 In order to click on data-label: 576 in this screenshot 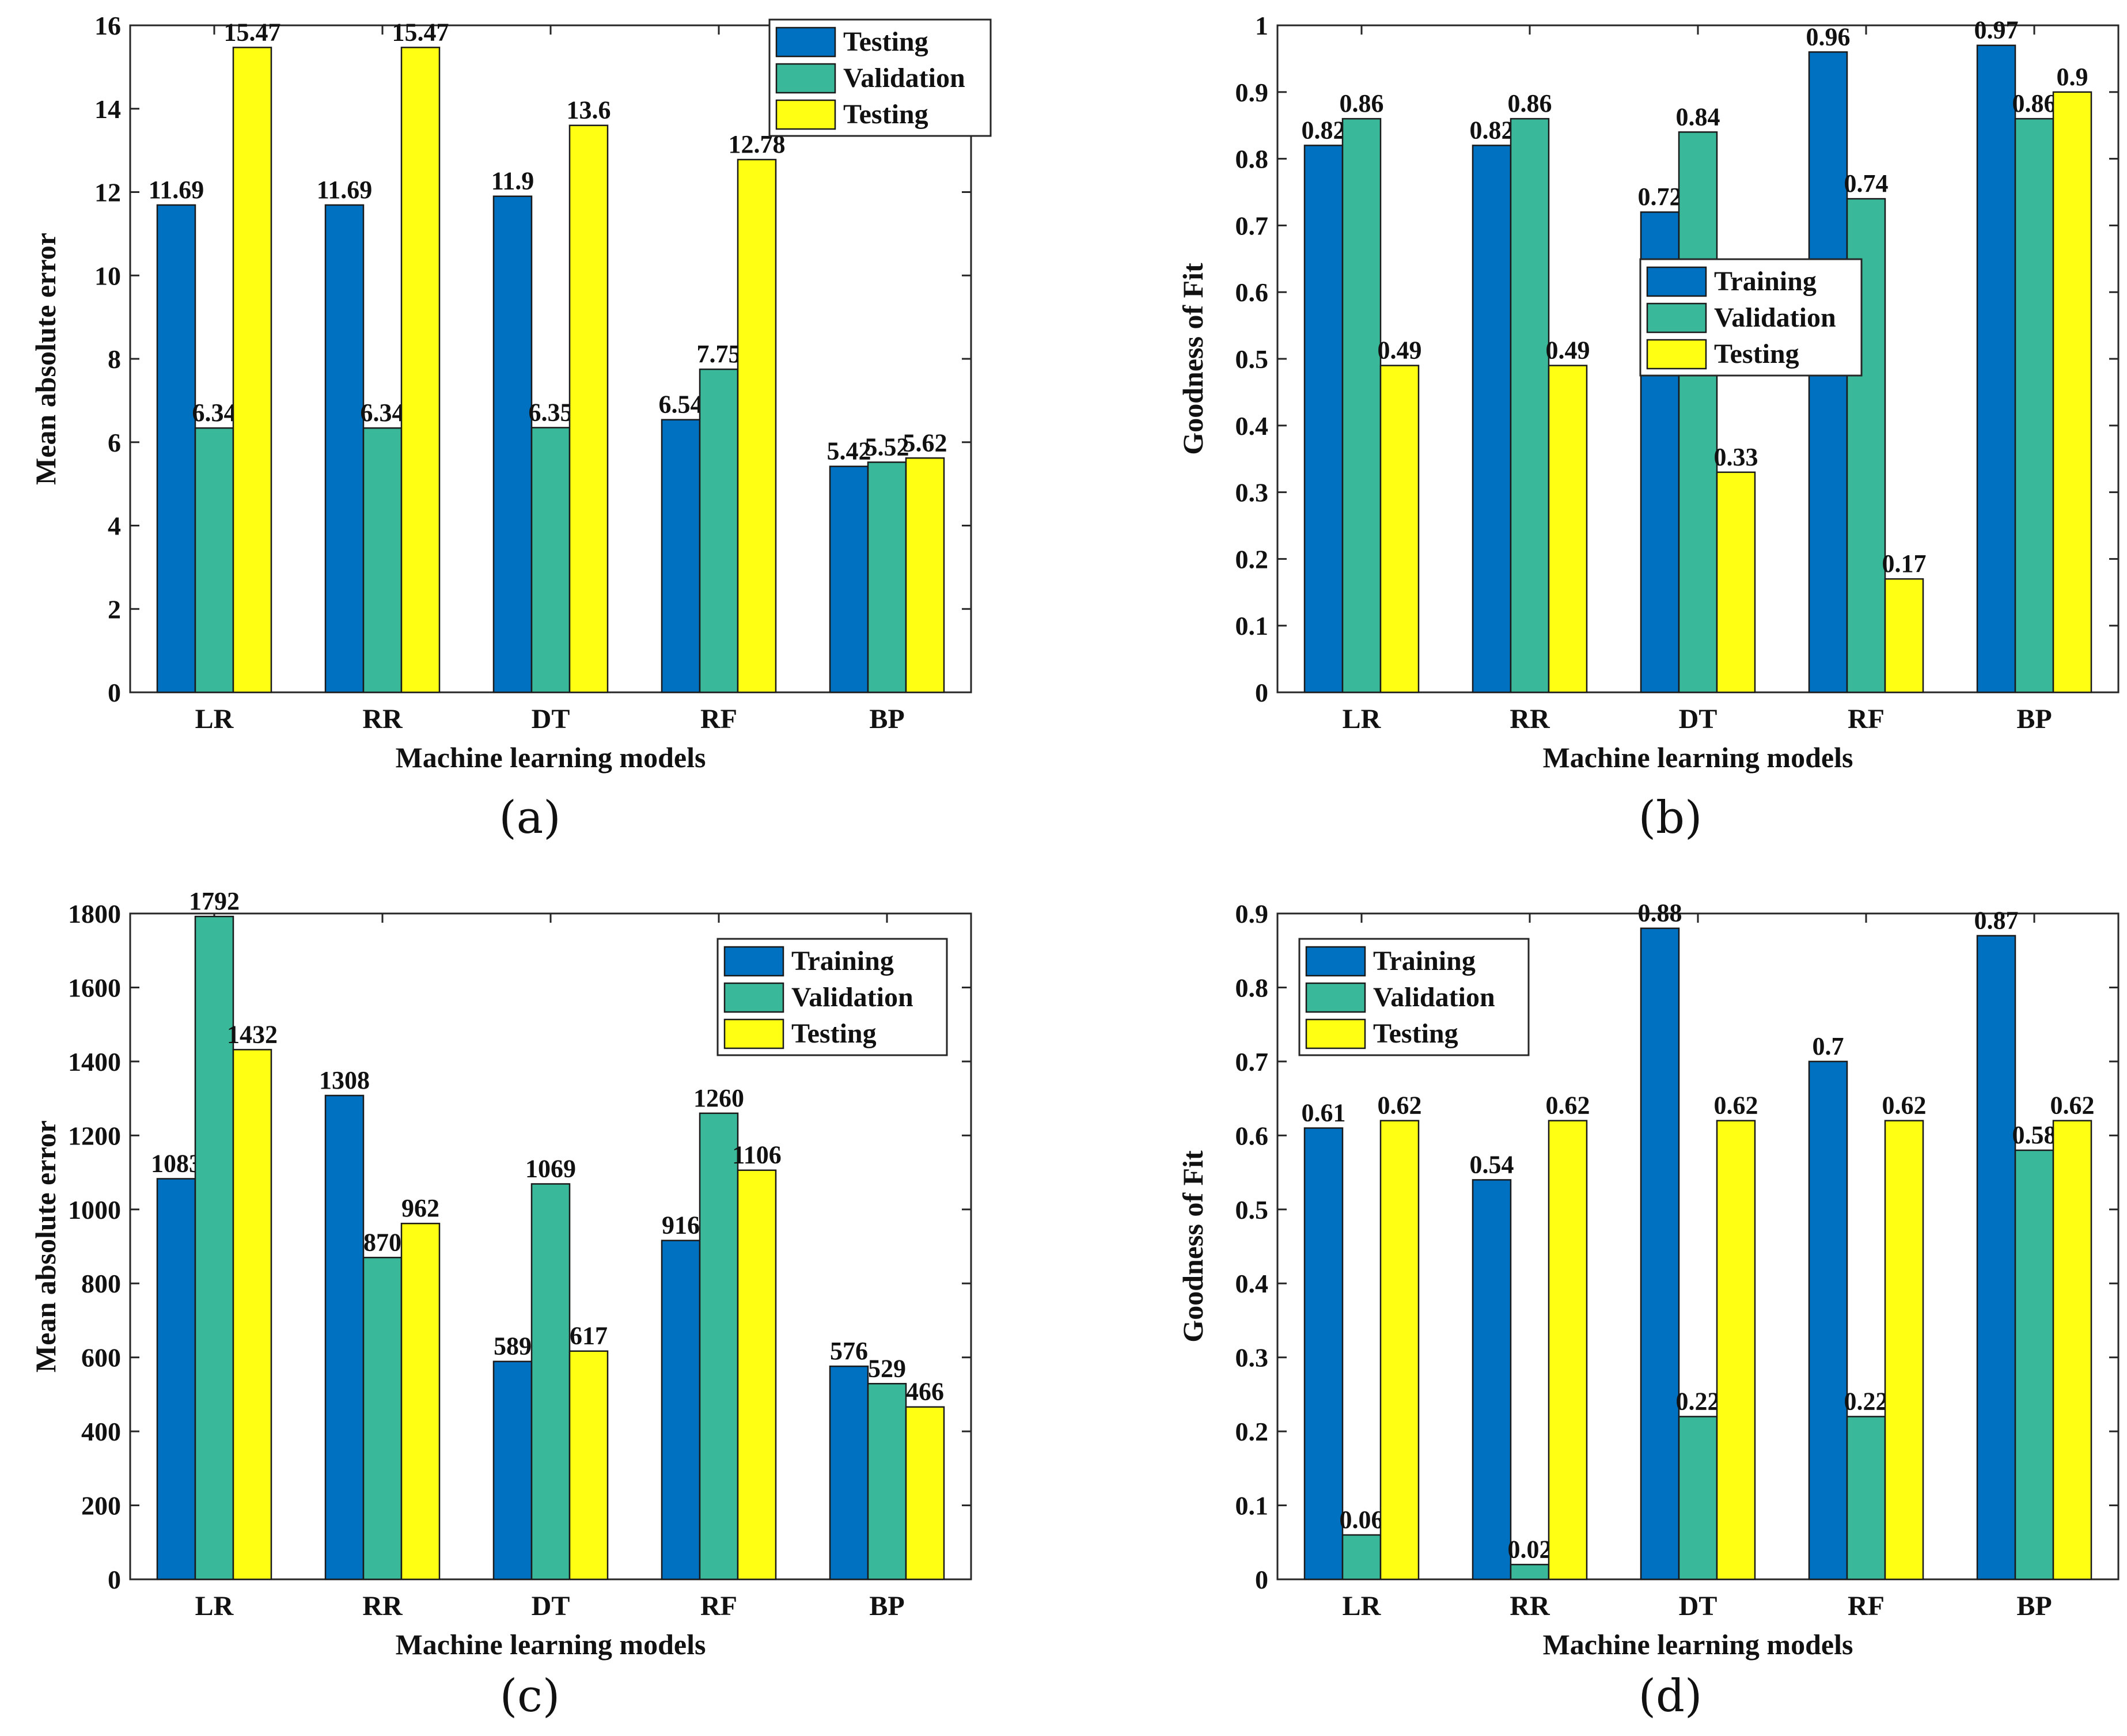, I will do `click(849, 1351)`.